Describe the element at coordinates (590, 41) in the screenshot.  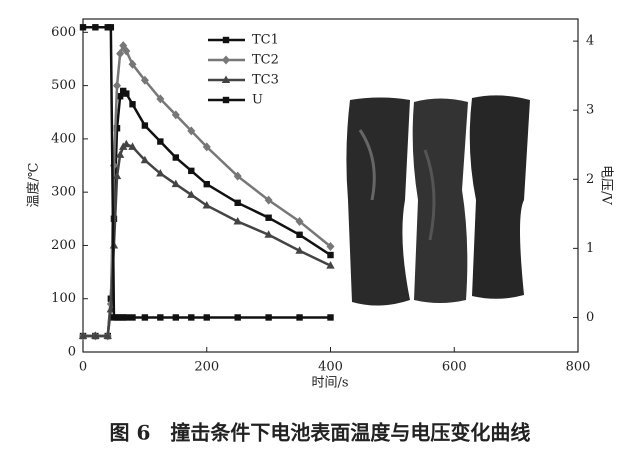
I see `y2-tick-label: 4` at that location.